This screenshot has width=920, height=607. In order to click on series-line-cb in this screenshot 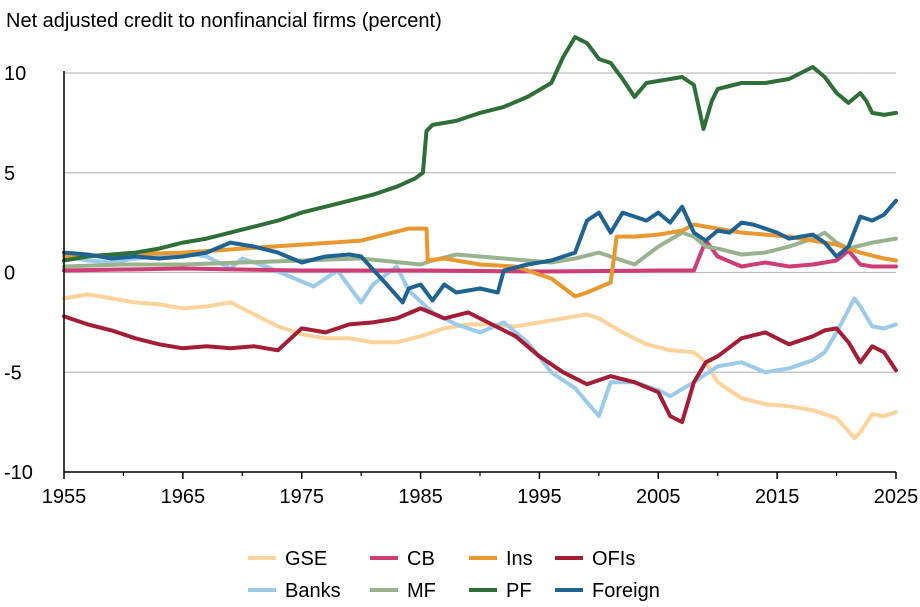, I will do `click(480, 256)`.